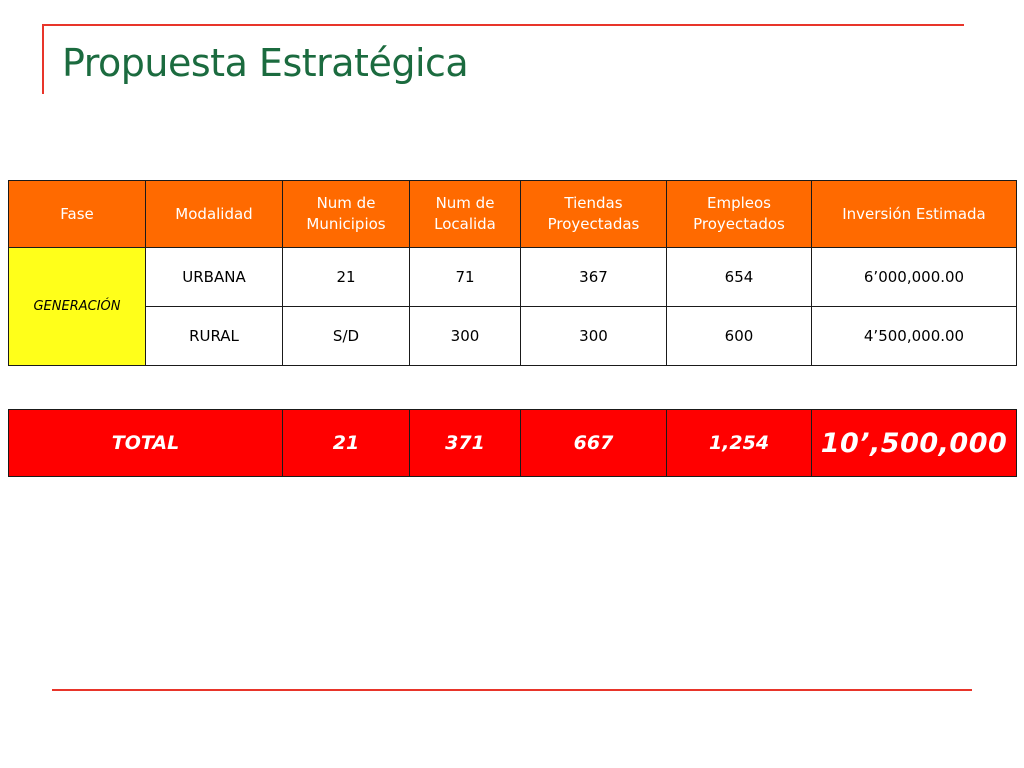 The width and height of the screenshot is (1024, 768). What do you see at coordinates (214, 277) in the screenshot?
I see `cell-modalidad: URBANA` at bounding box center [214, 277].